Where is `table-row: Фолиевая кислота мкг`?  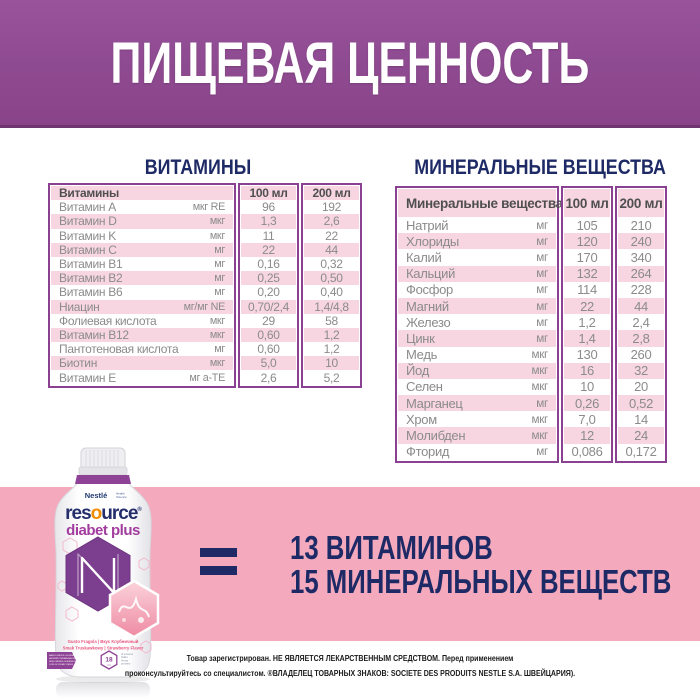
table-row: Фолиевая кислота мкг is located at coordinates (142, 321).